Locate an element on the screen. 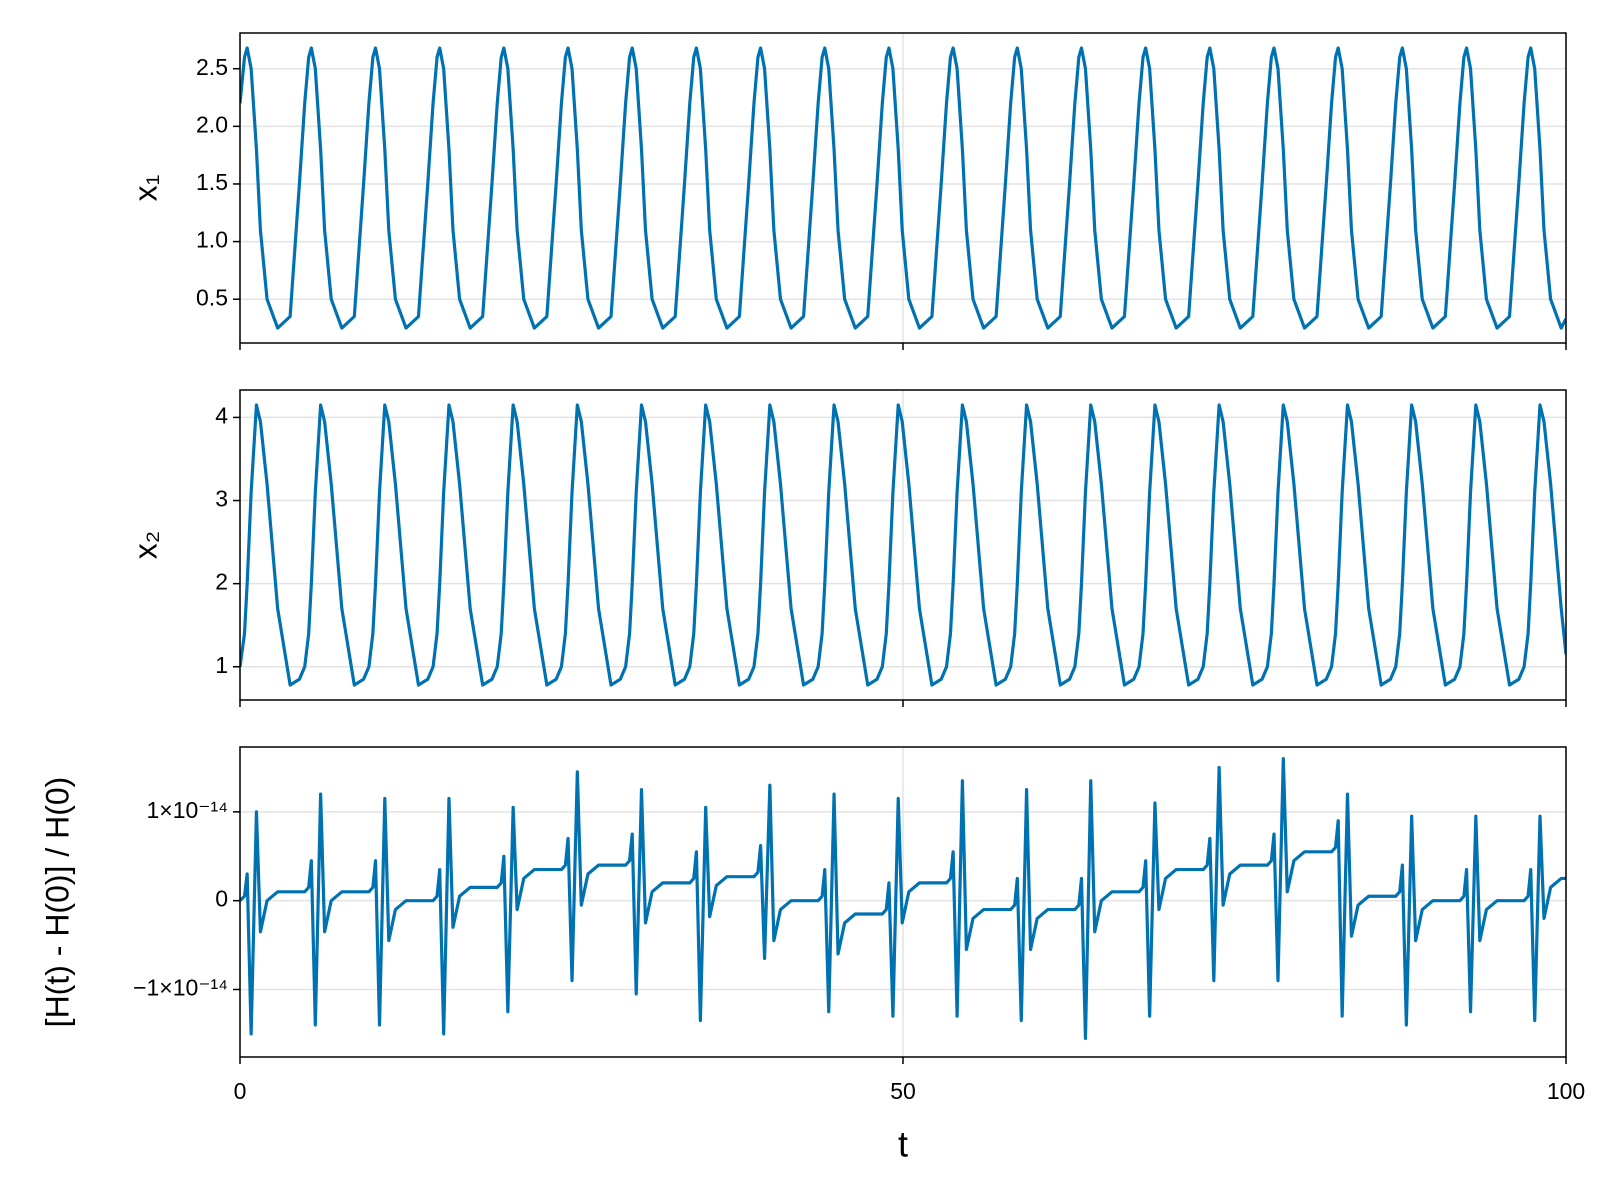 The width and height of the screenshot is (1600, 1200). y-tick-label: 0 is located at coordinates (221, 899).